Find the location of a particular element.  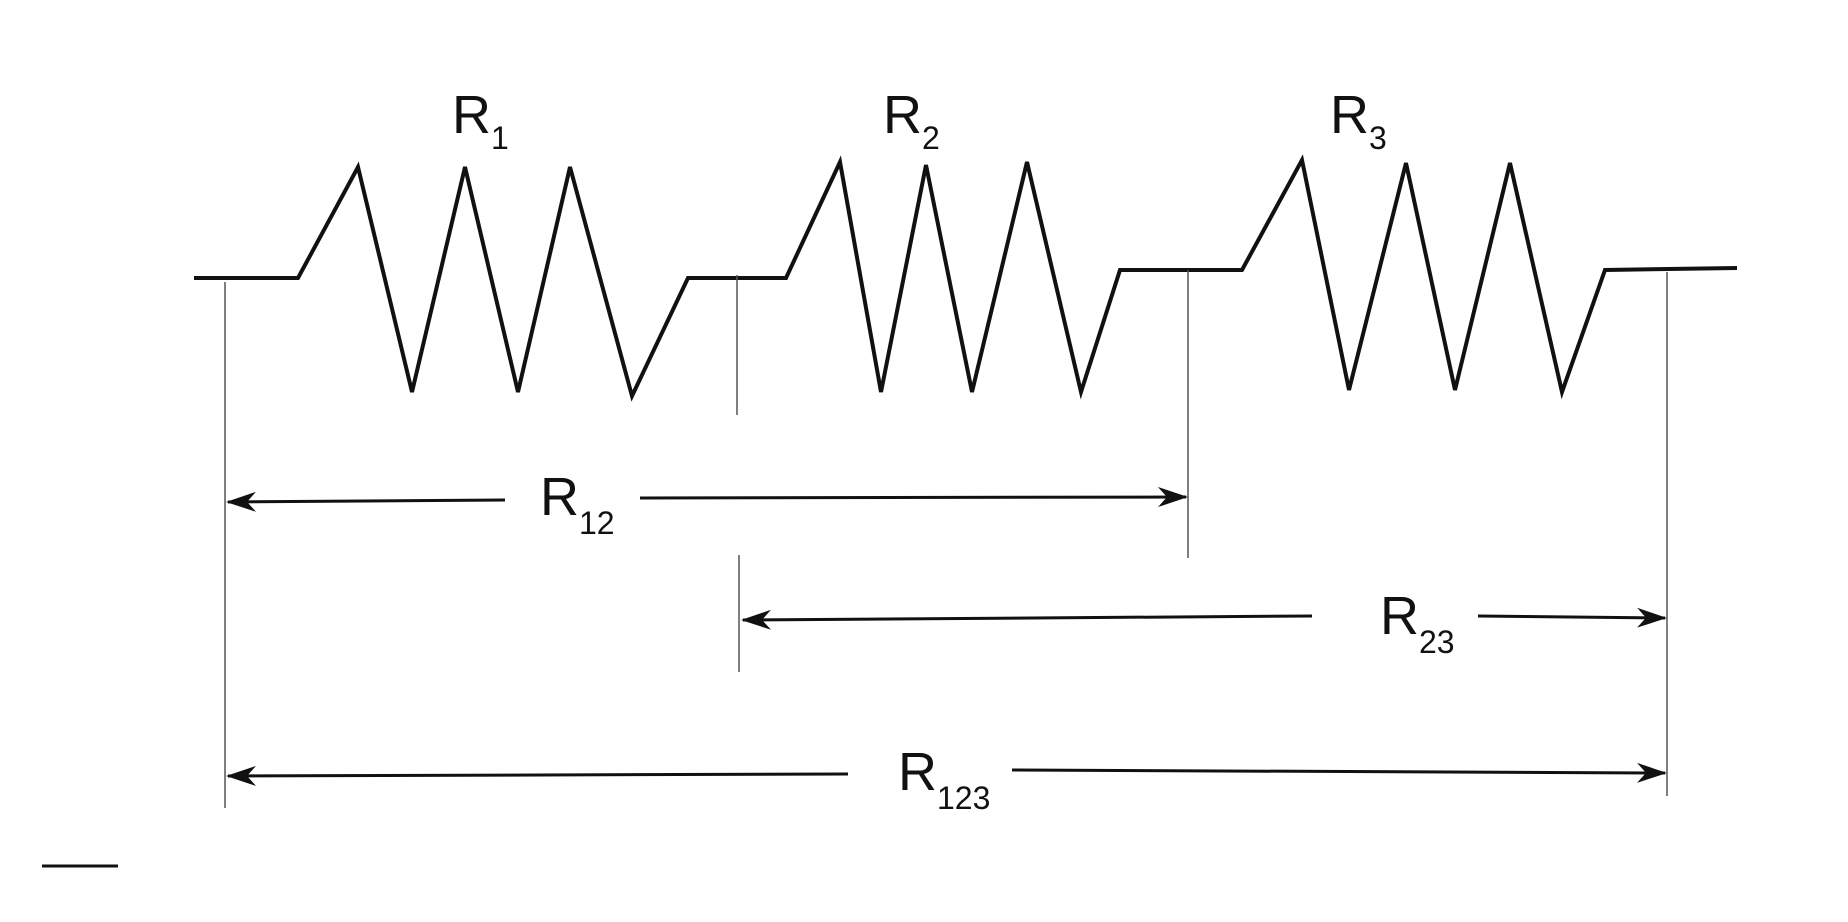

label-r23-symbol: R is located at coordinates (1399, 616).